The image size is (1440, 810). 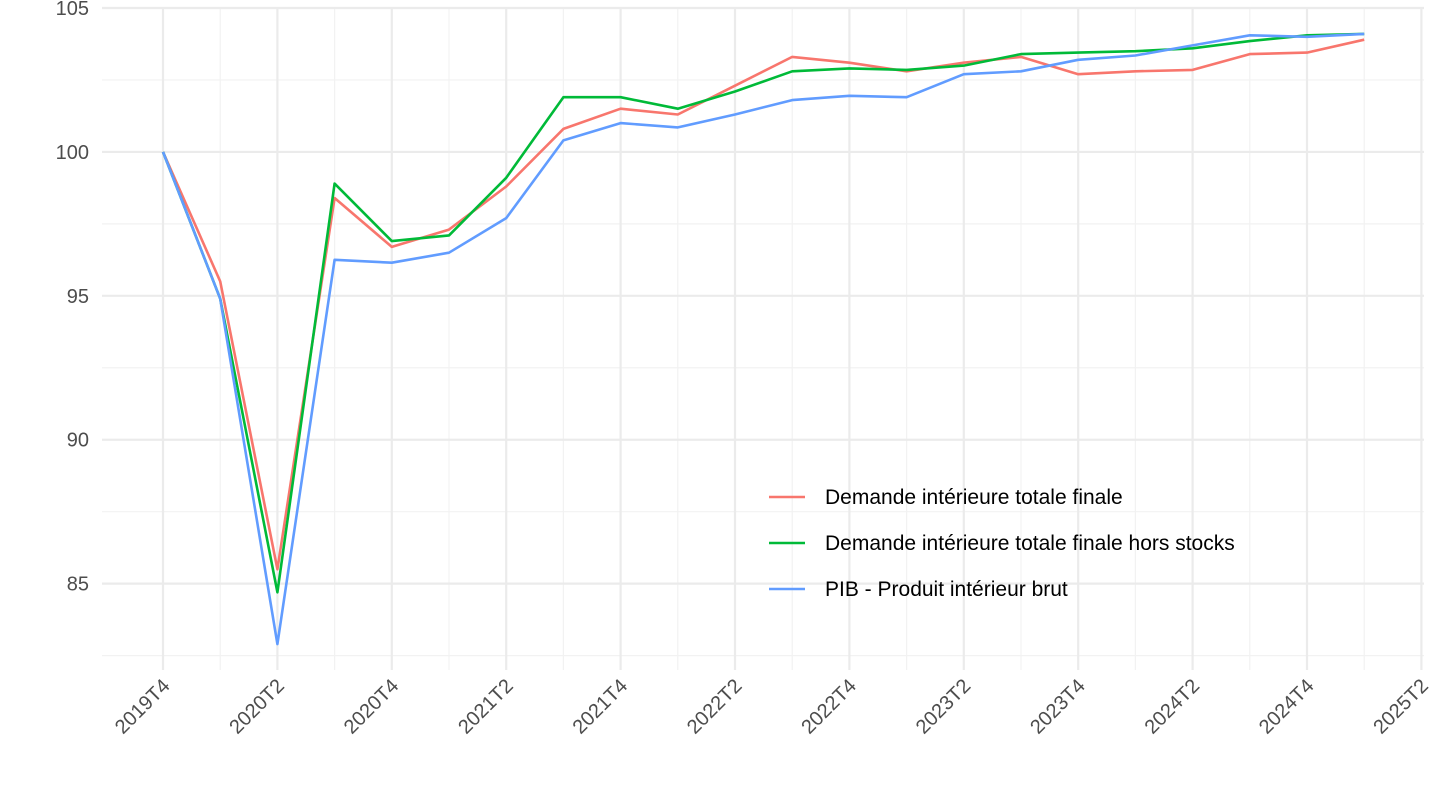 What do you see at coordinates (78, 585) in the screenshot?
I see `y-tick-label: 85` at bounding box center [78, 585].